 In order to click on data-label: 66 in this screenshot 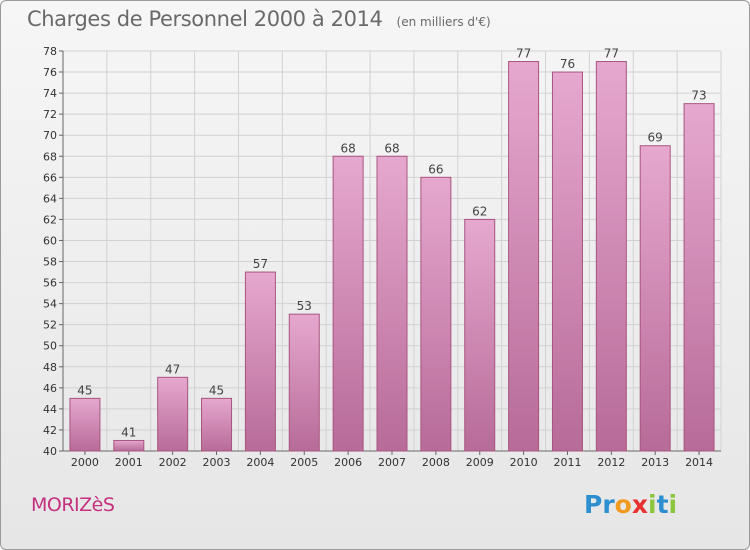, I will do `click(435, 169)`.